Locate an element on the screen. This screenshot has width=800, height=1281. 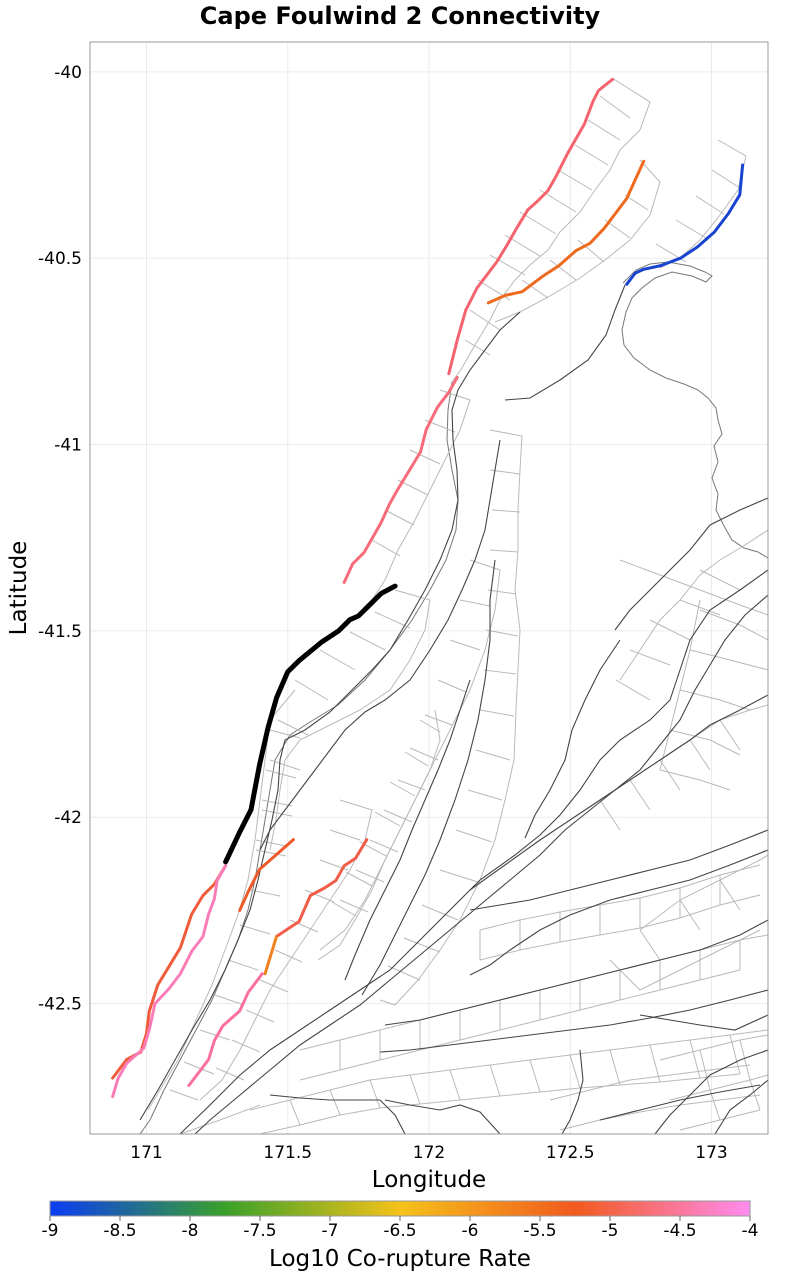
colorbar-tick-label: -6.5 is located at coordinates (399, 1231).